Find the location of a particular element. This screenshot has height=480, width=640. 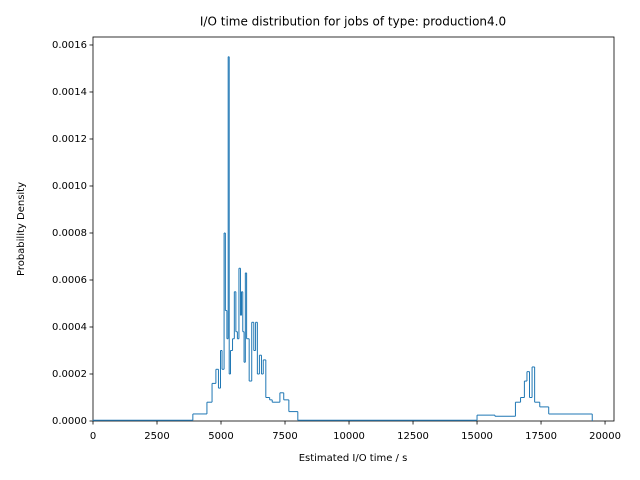

y-tick-label: 0.0012 is located at coordinates (69, 139).